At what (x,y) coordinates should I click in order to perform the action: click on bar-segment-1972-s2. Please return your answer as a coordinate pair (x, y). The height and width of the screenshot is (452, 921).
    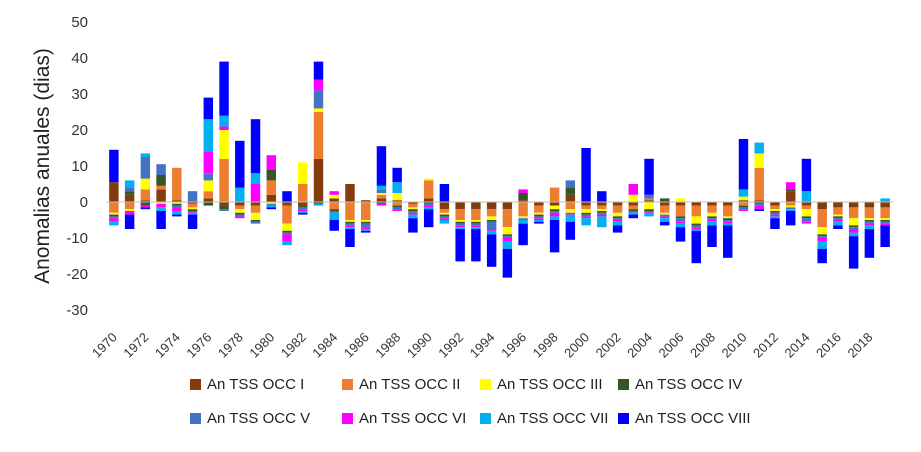
    Looking at the image, I should click on (145, 195).